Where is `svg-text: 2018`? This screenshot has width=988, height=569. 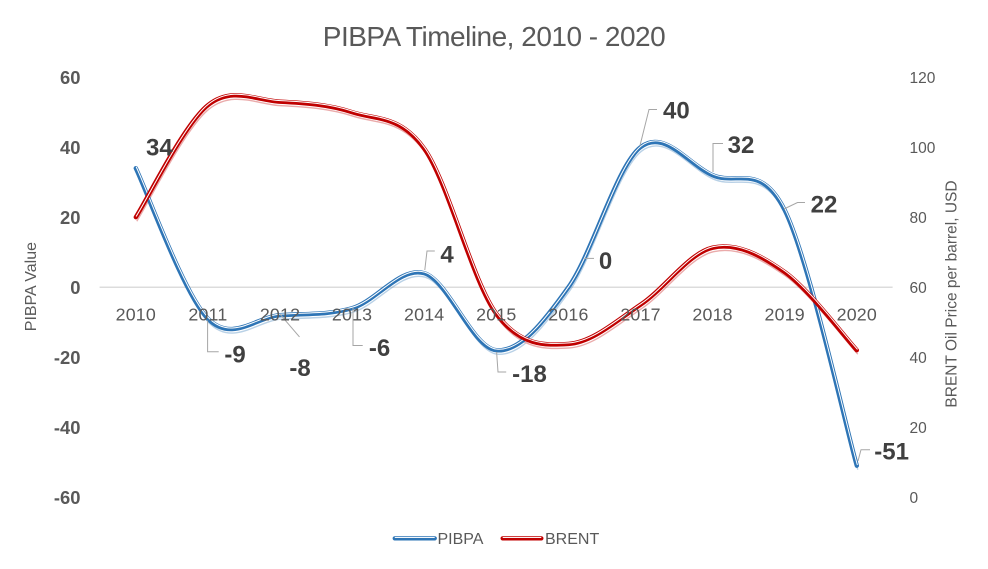
svg-text: 2018 is located at coordinates (712, 315).